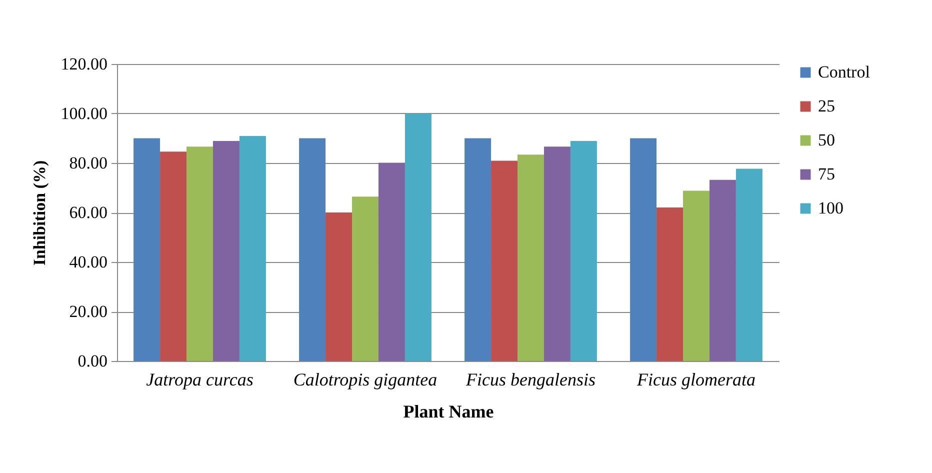  I want to click on legend-label: 25, so click(826, 106).